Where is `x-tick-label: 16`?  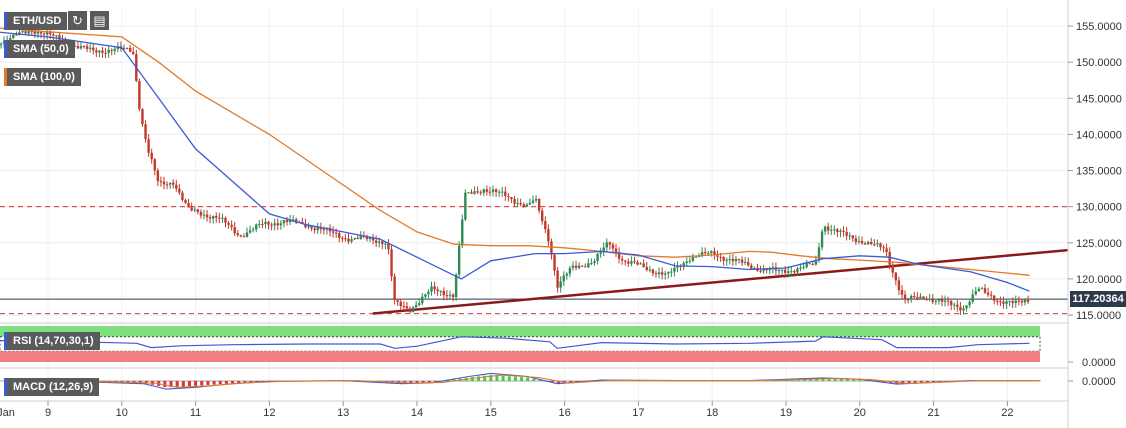 x-tick-label: 16 is located at coordinates (564, 413).